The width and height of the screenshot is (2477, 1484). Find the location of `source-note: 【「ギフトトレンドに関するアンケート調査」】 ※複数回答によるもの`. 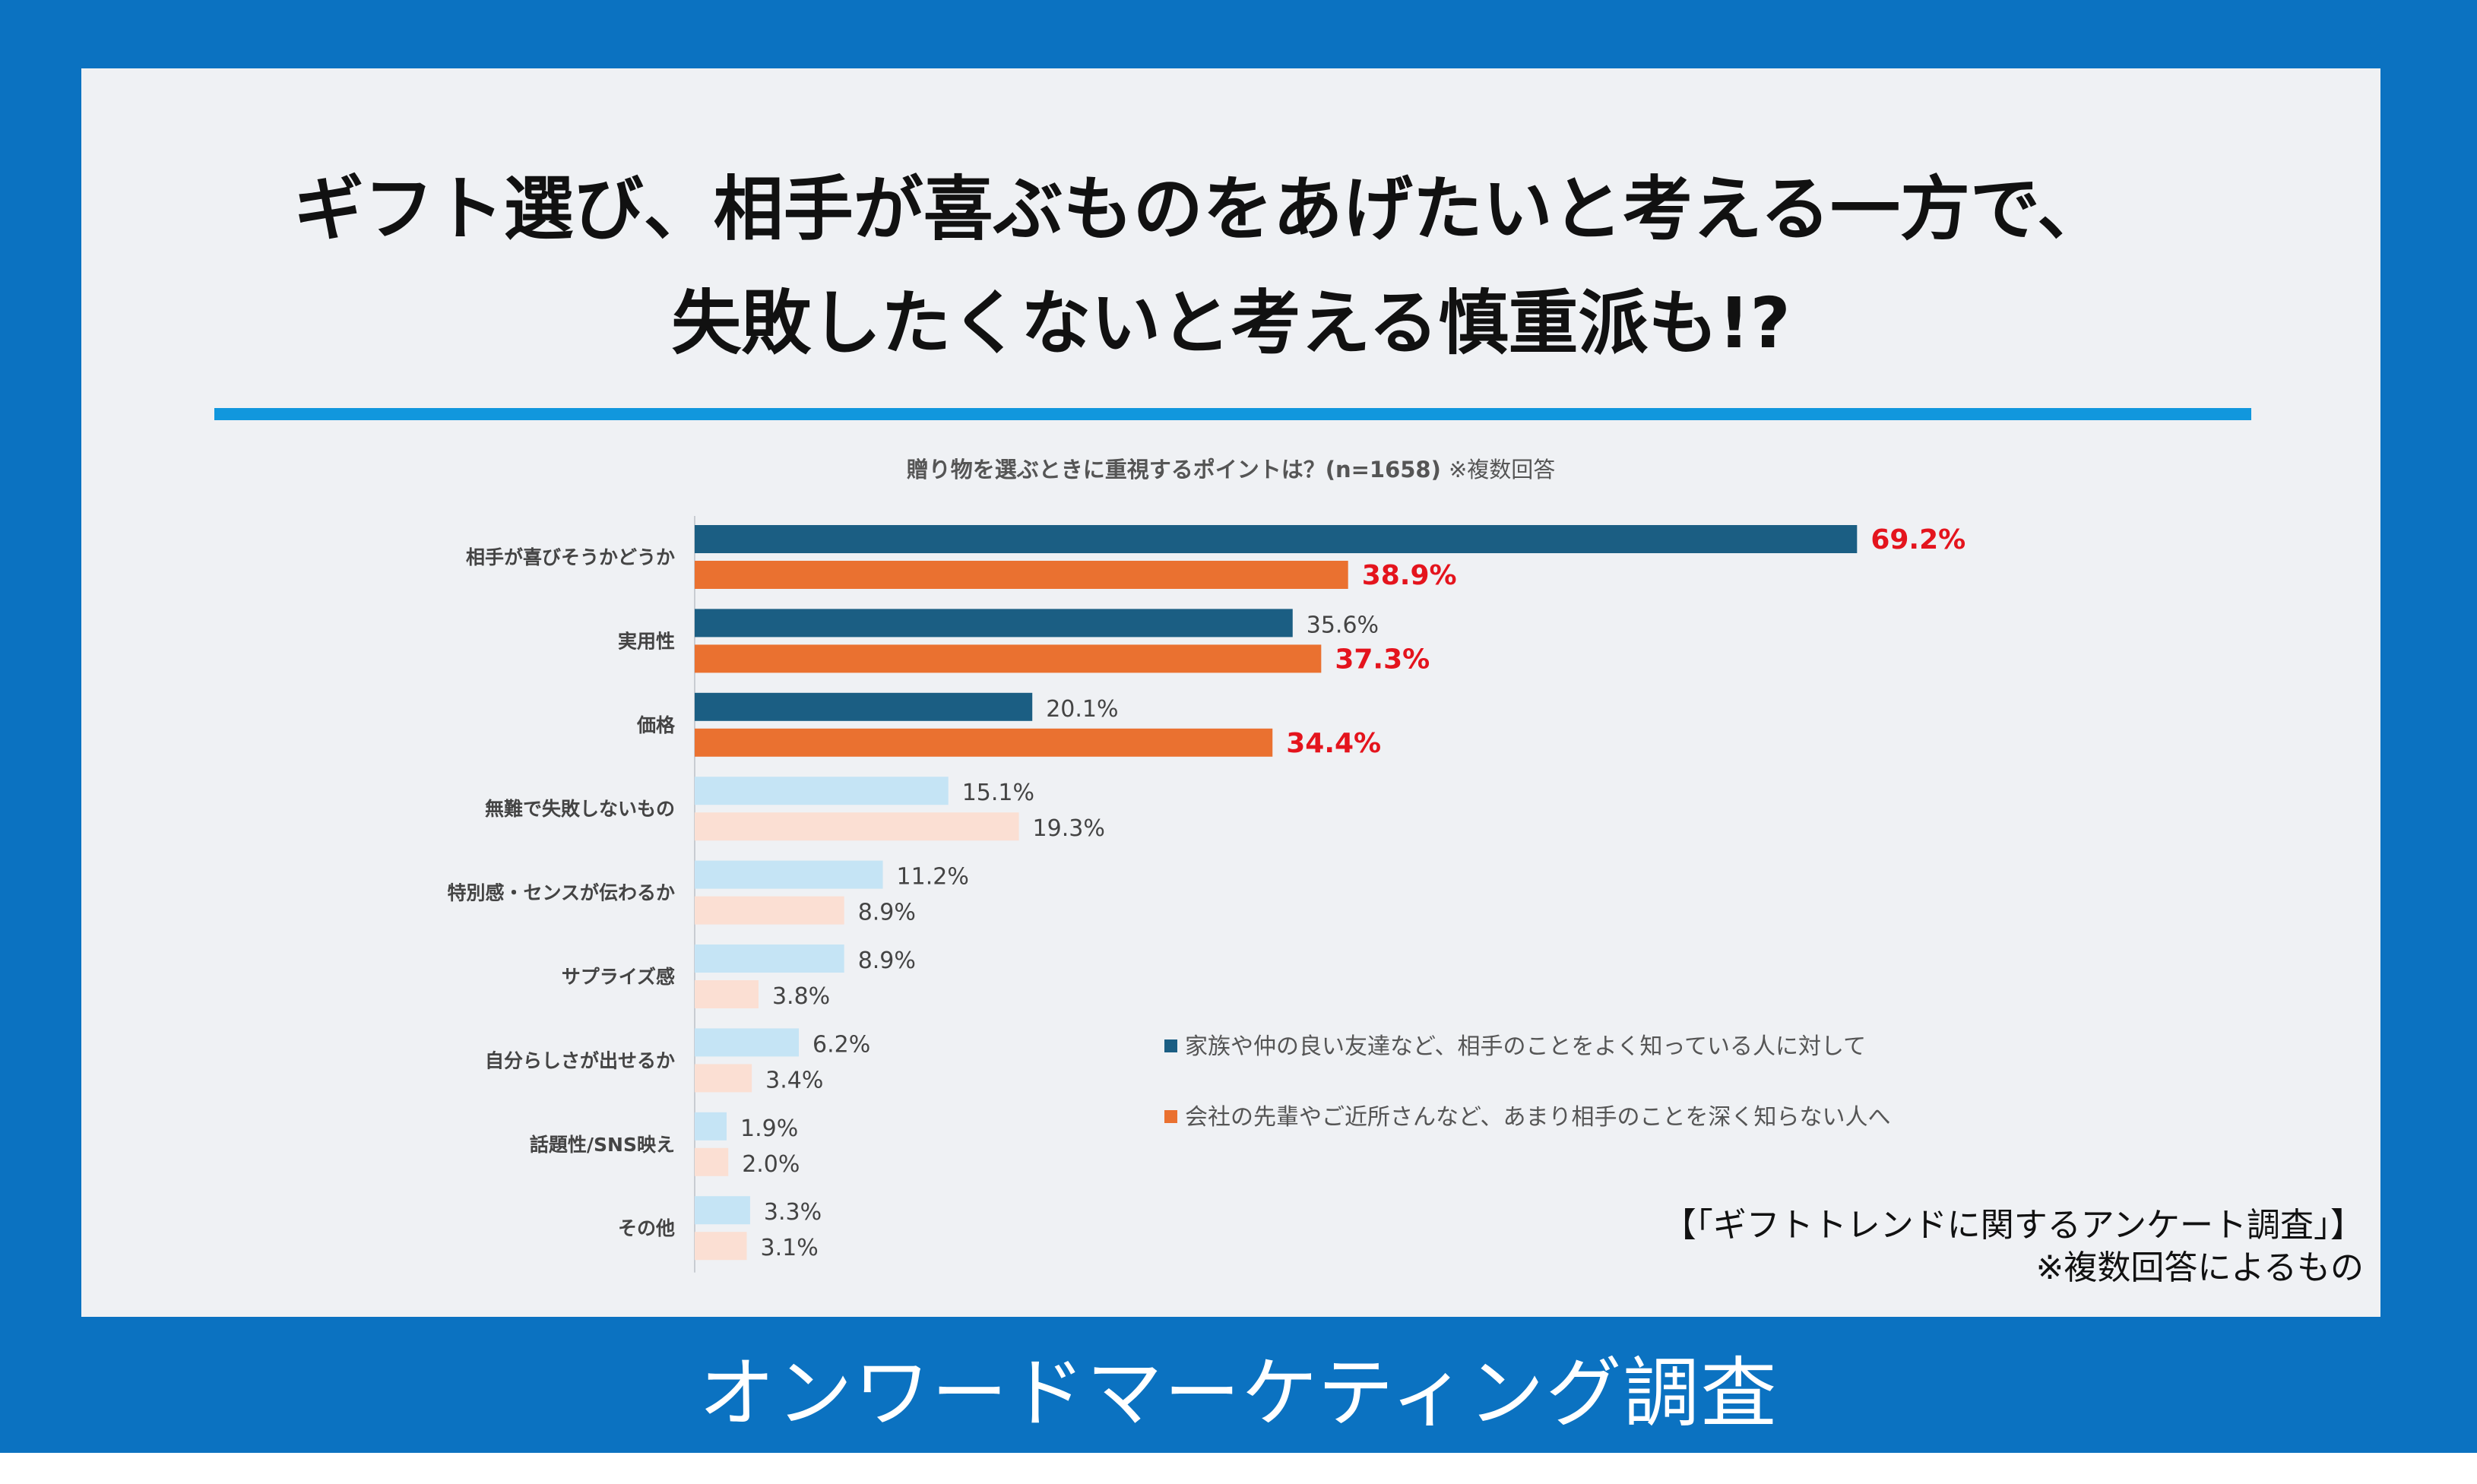

source-note: 【「ギフトトレンドに関するアンケート調査」】 ※複数回答によるもの is located at coordinates (2014, 1247).